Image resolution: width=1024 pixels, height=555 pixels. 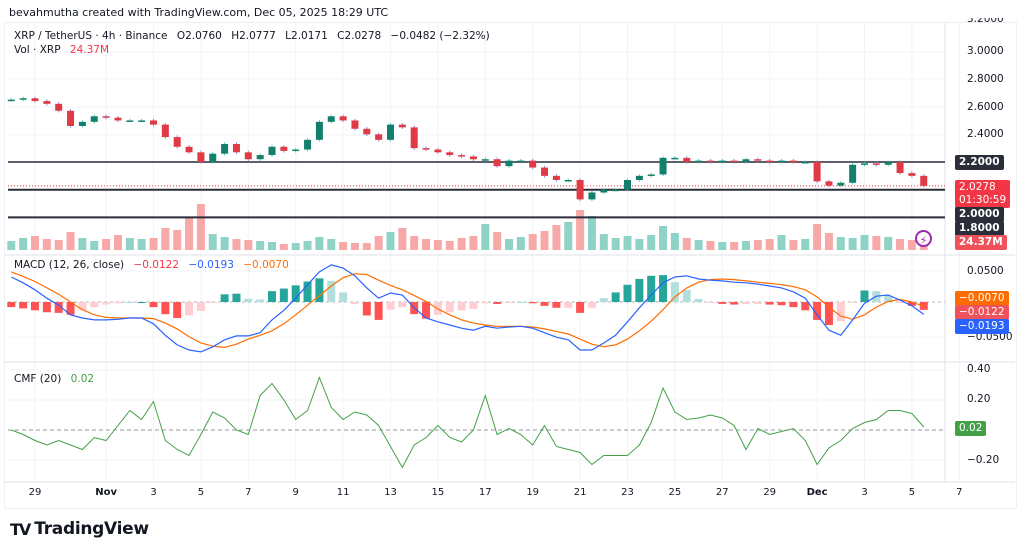 I want to click on symbol-title: XRP / TetherUS · 4h · Binance, so click(x=91, y=36).